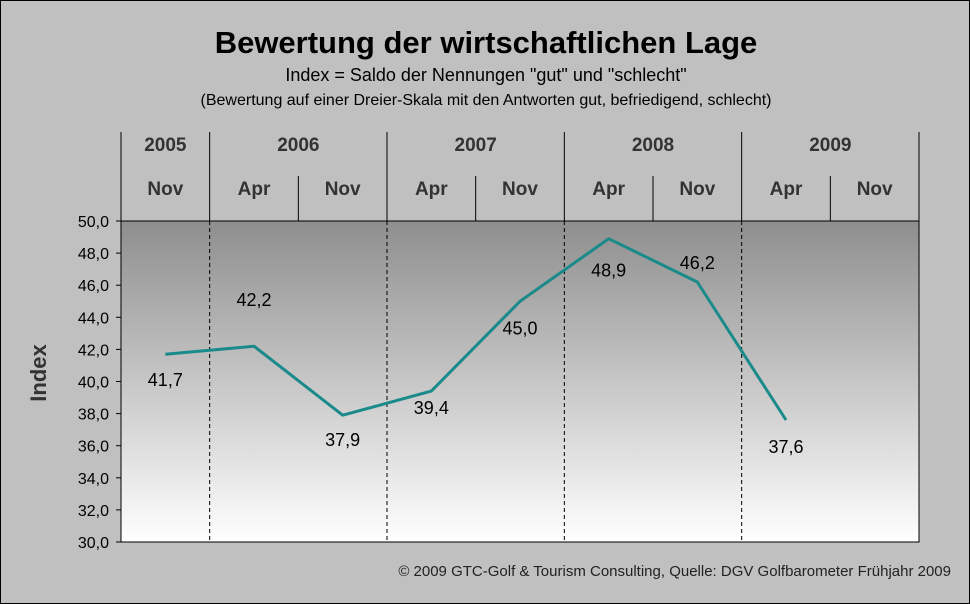  I want to click on data-label: 46,2, so click(697, 263).